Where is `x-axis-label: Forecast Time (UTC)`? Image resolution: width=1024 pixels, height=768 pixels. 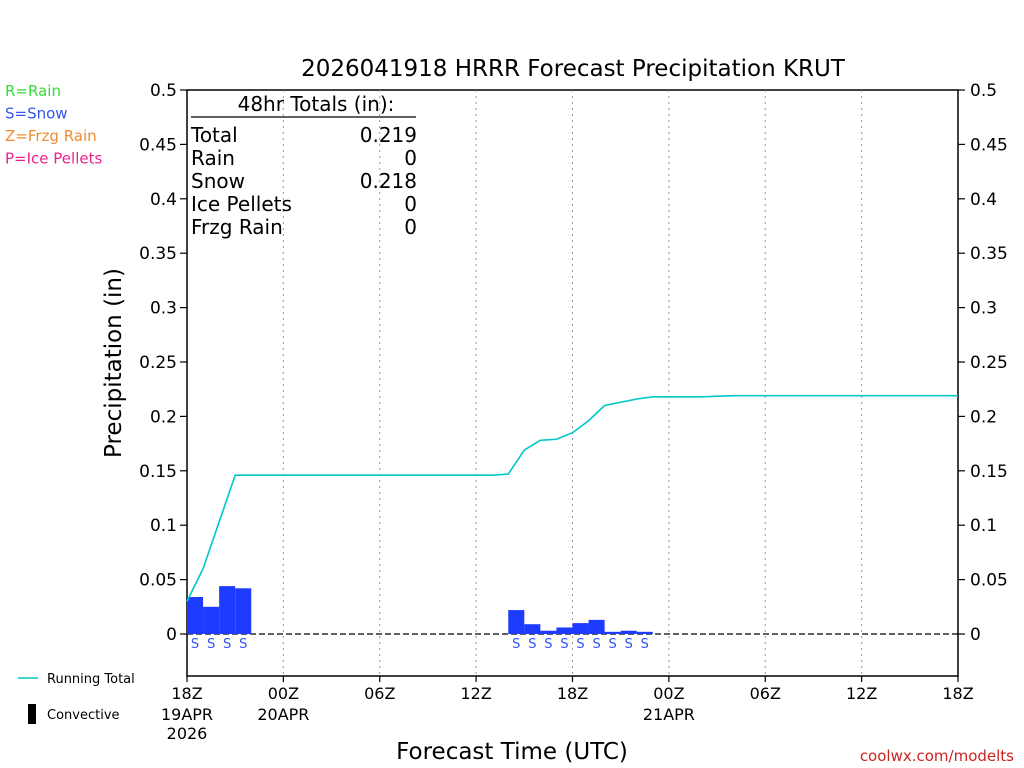 x-axis-label: Forecast Time (UTC) is located at coordinates (512, 752).